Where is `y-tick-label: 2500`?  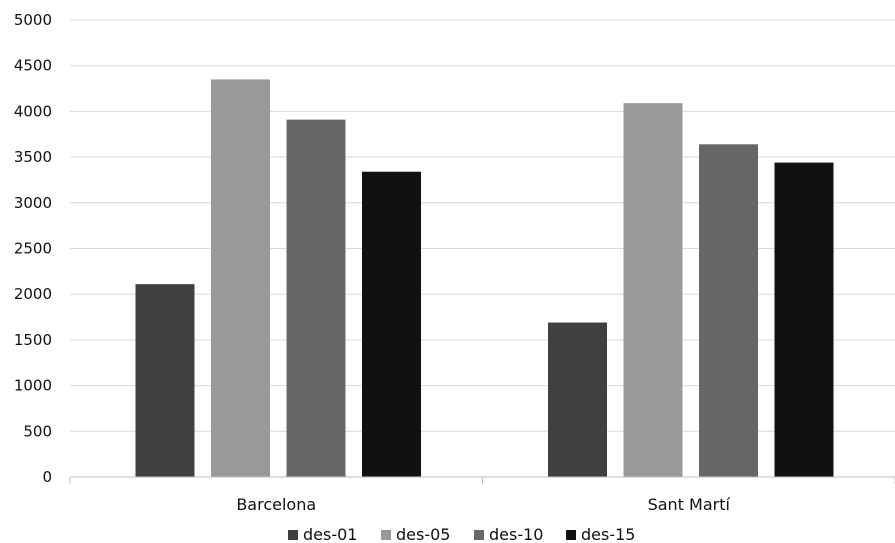 y-tick-label: 2500 is located at coordinates (33, 249).